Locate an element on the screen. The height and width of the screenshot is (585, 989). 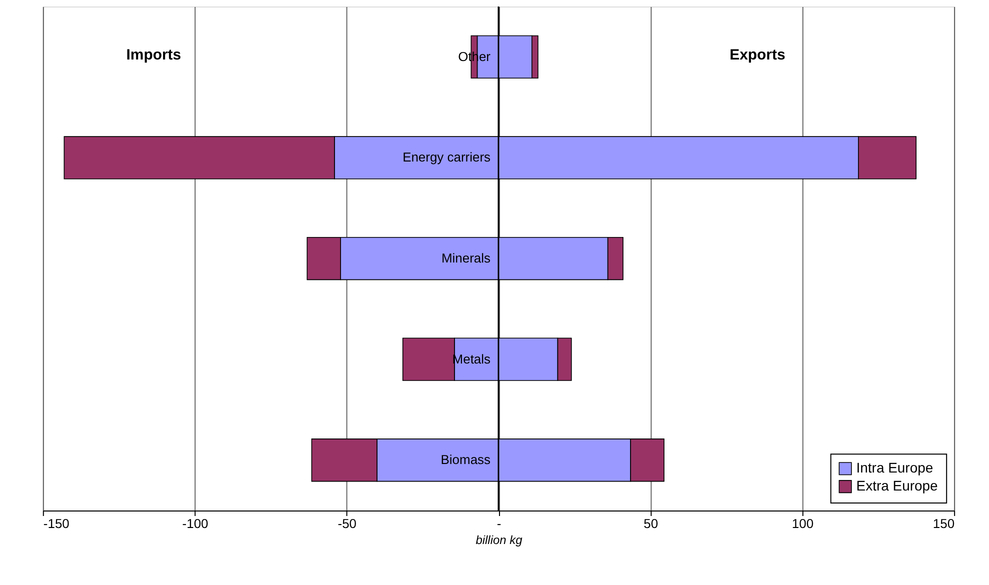
x-axis-title: billion kg is located at coordinates (499, 539).